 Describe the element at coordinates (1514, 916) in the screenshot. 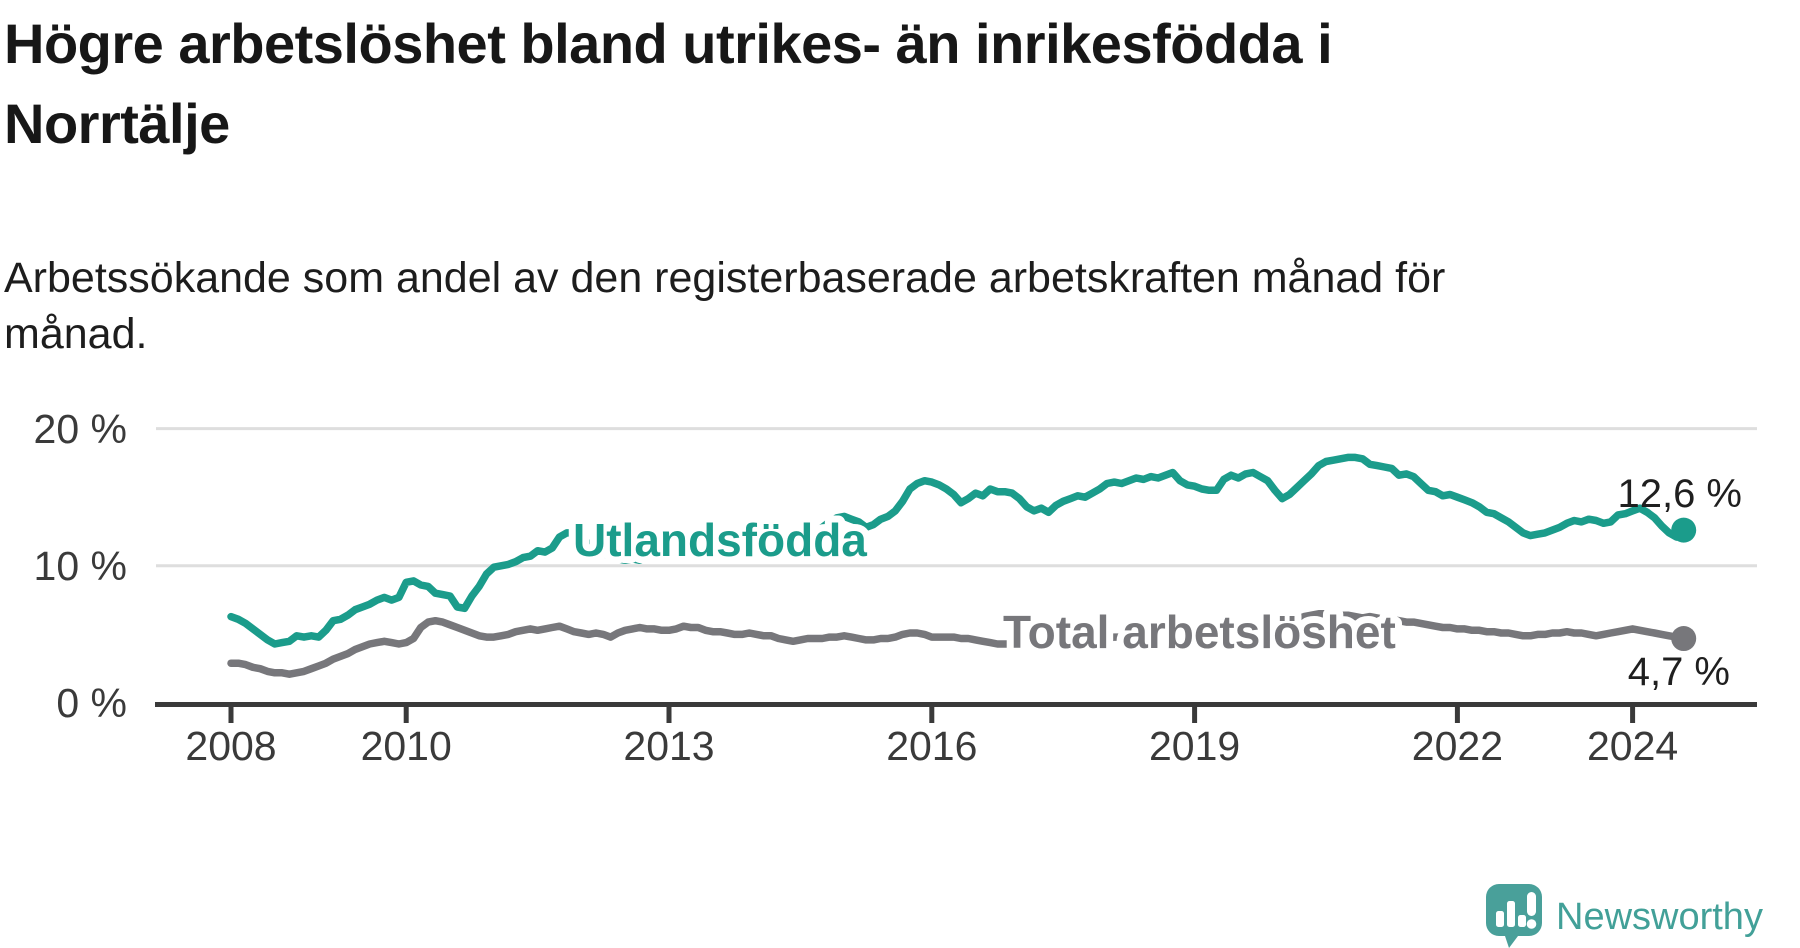

I see `newsworthy-speech-bubble-chart-icon` at that location.